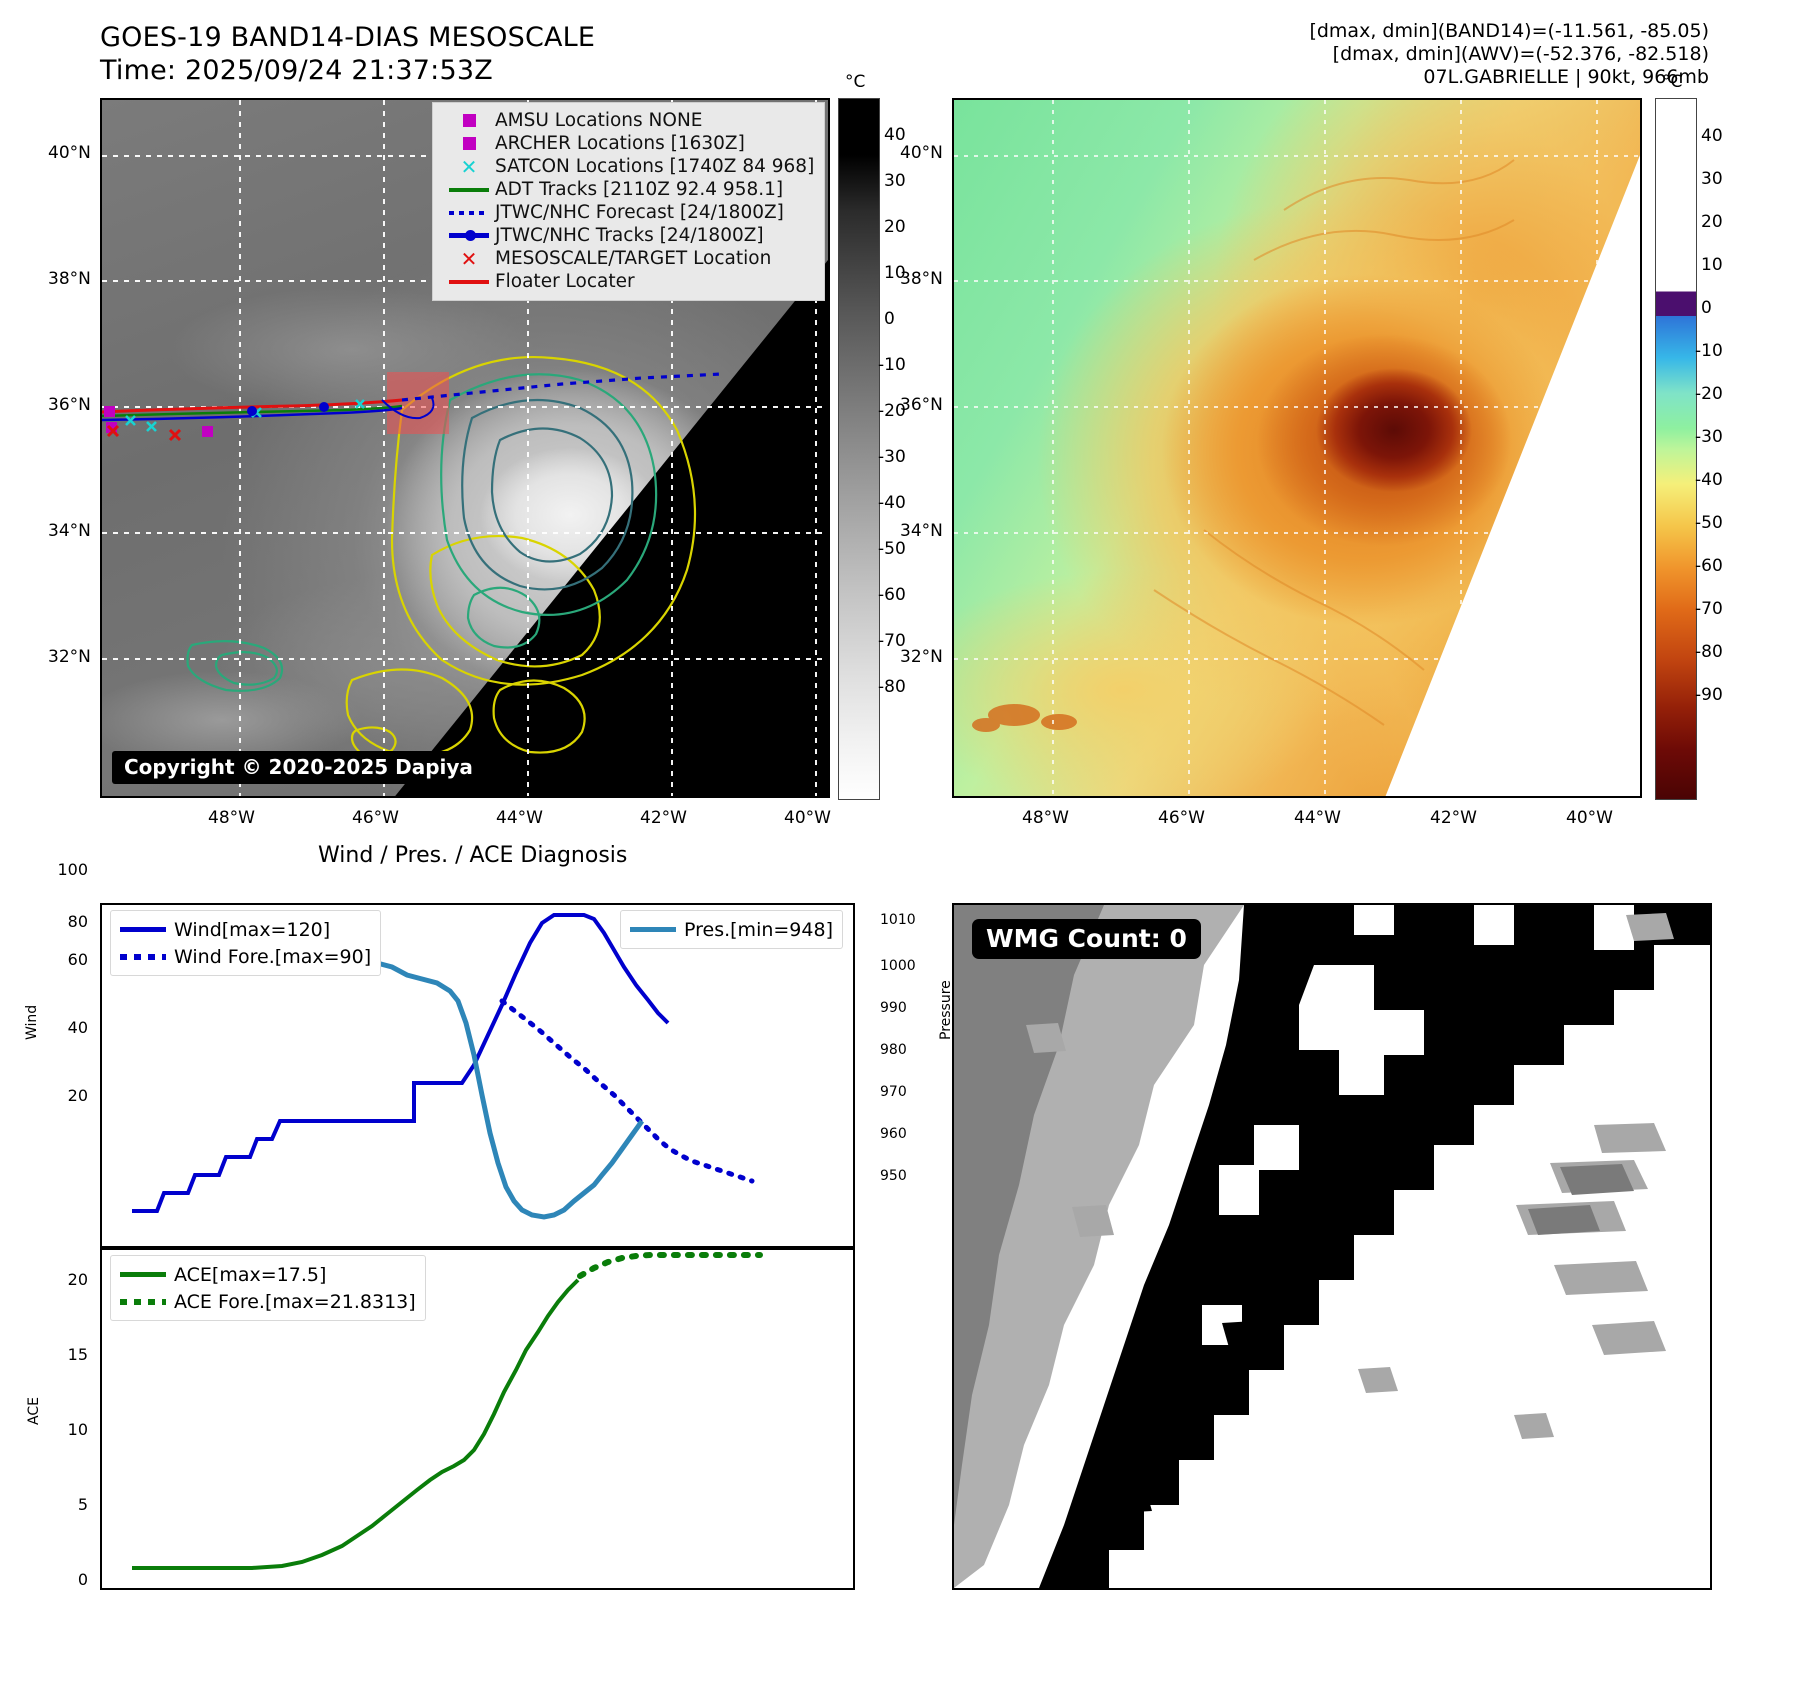  I want to click on page-title-line1: GOES-19 BAND14-DIAS MESOSCALE, so click(348, 37).